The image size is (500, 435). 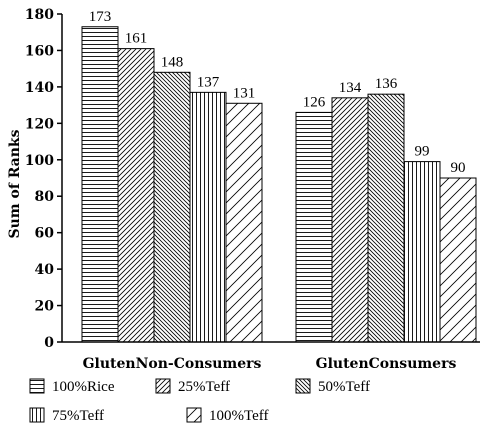 What do you see at coordinates (45, 270) in the screenshot?
I see `y-tick-label: 40` at bounding box center [45, 270].